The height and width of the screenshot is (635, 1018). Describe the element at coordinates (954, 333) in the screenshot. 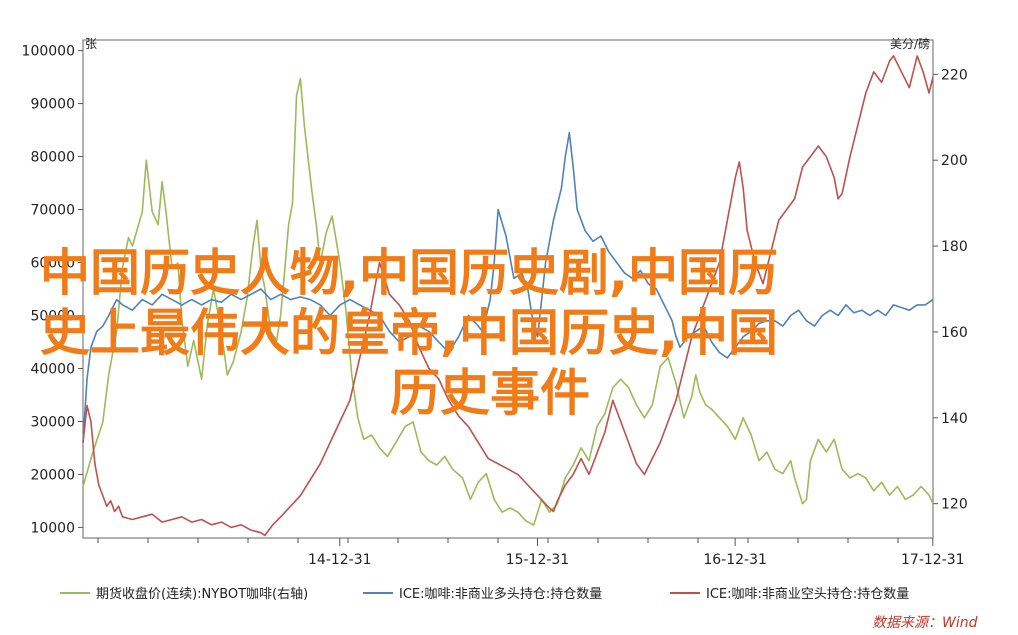

I see `right-tick-label: 160` at that location.